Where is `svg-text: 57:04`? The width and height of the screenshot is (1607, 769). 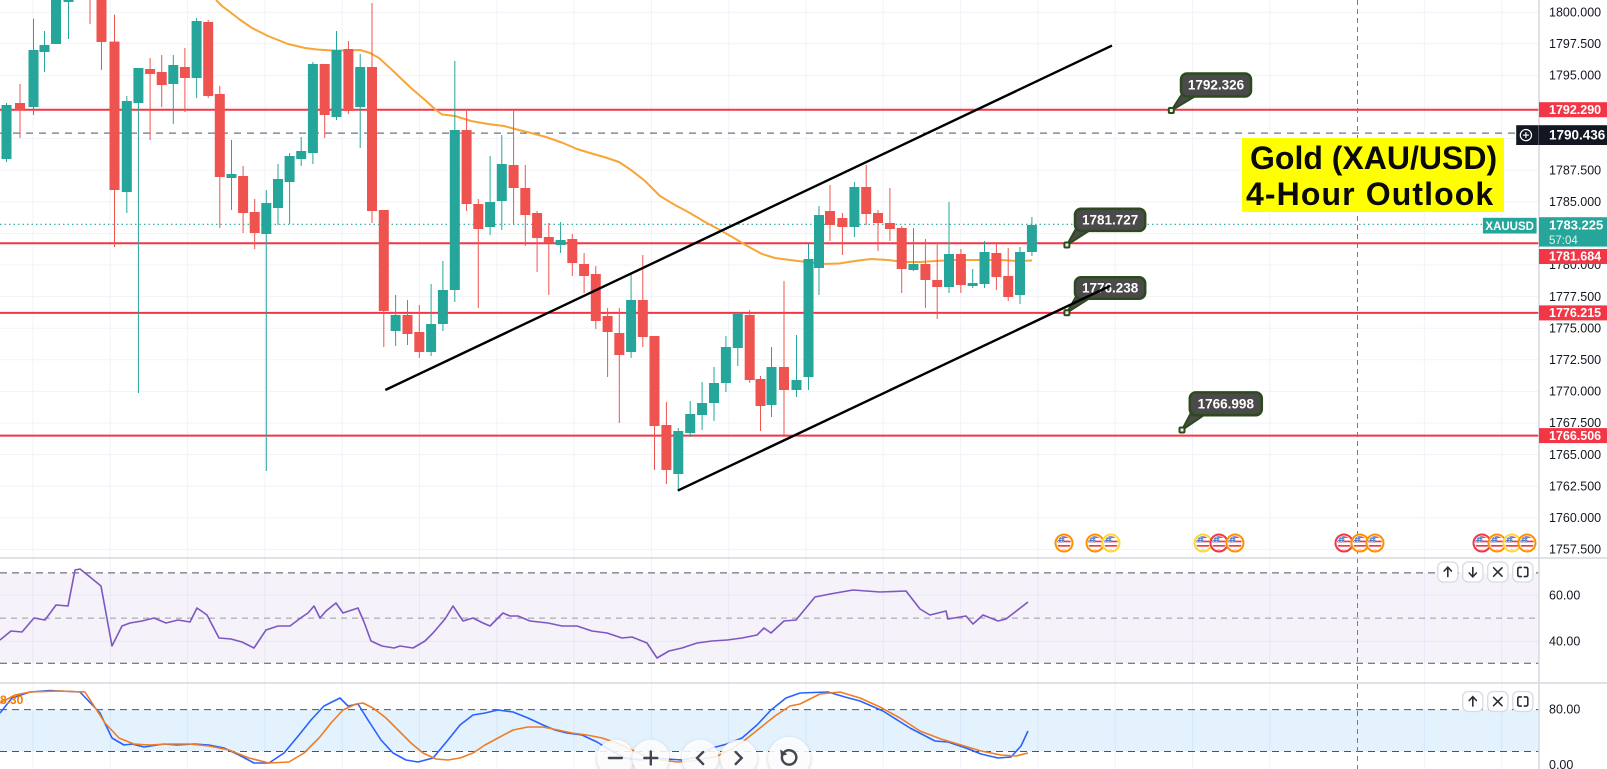
svg-text: 57:04 is located at coordinates (1563, 241).